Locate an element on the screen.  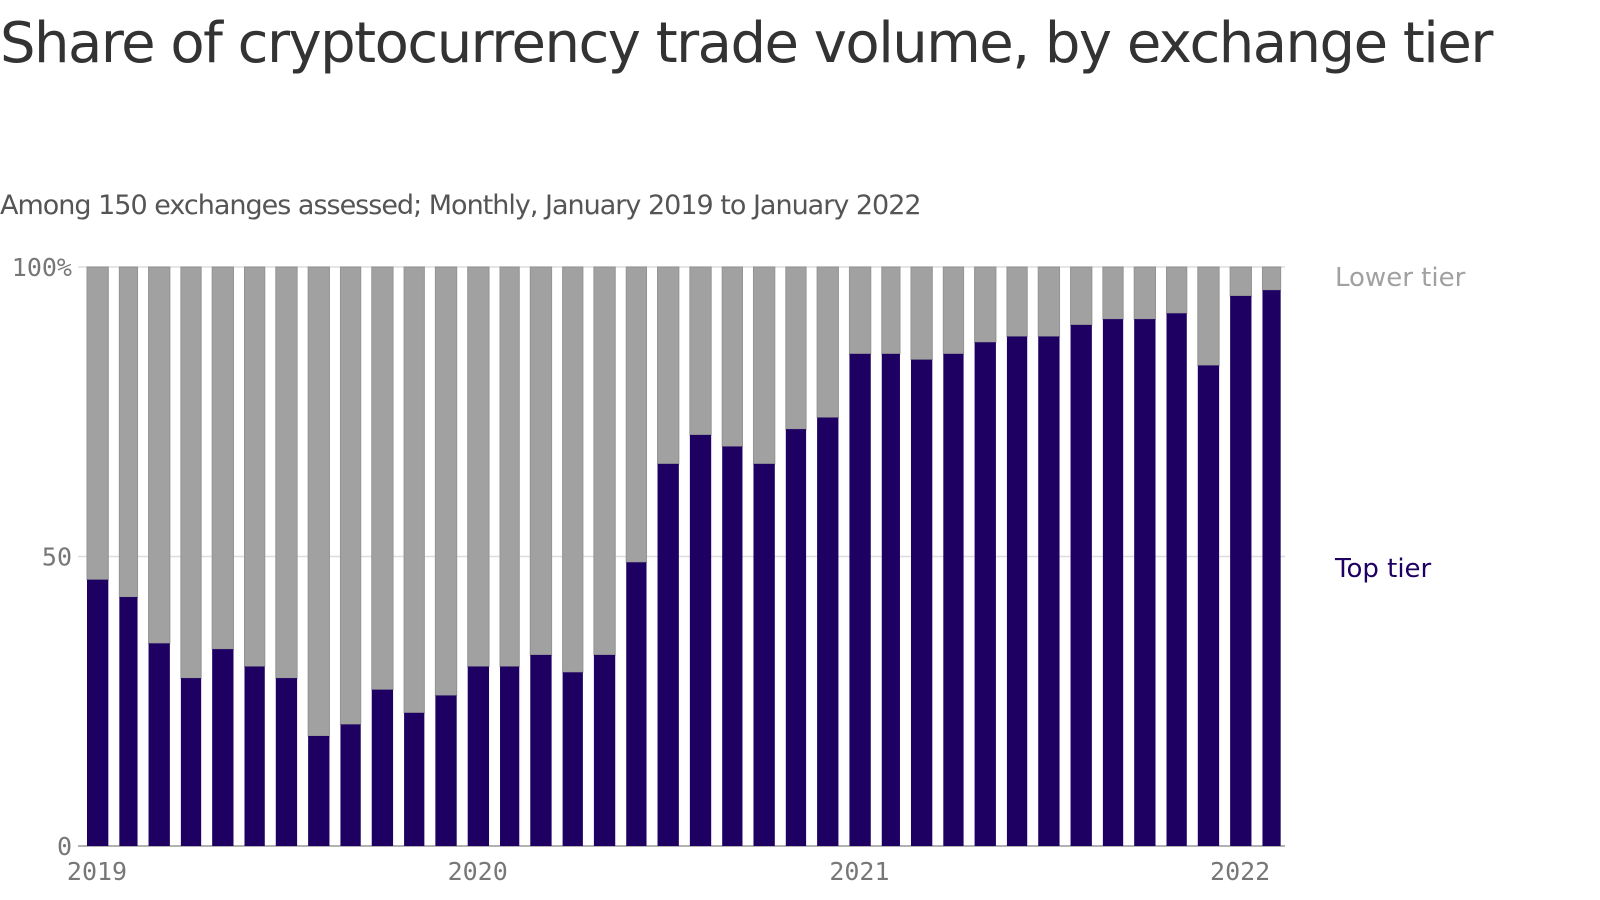
x-tick-label: 2019 is located at coordinates (97, 871).